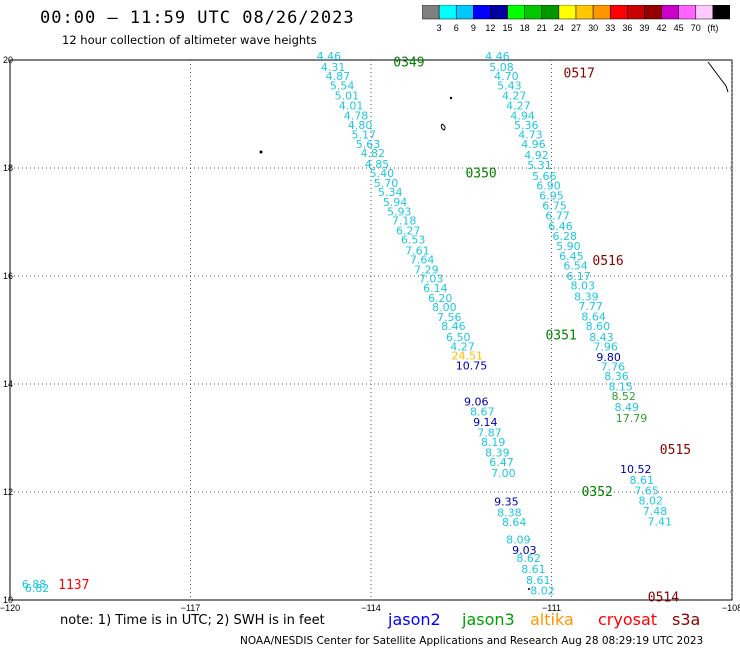 The image size is (740, 650). What do you see at coordinates (414, 619) in the screenshot?
I see `satellite-name: jason2` at bounding box center [414, 619].